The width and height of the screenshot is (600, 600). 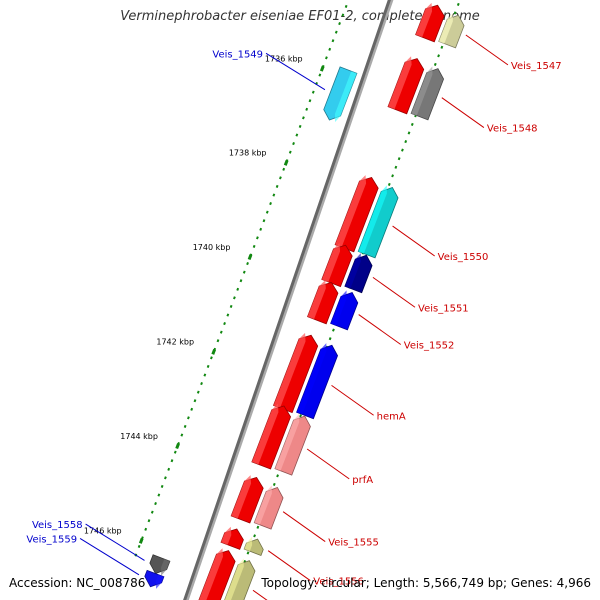 I want to click on gene-label: Veis_1558, so click(x=57, y=525).